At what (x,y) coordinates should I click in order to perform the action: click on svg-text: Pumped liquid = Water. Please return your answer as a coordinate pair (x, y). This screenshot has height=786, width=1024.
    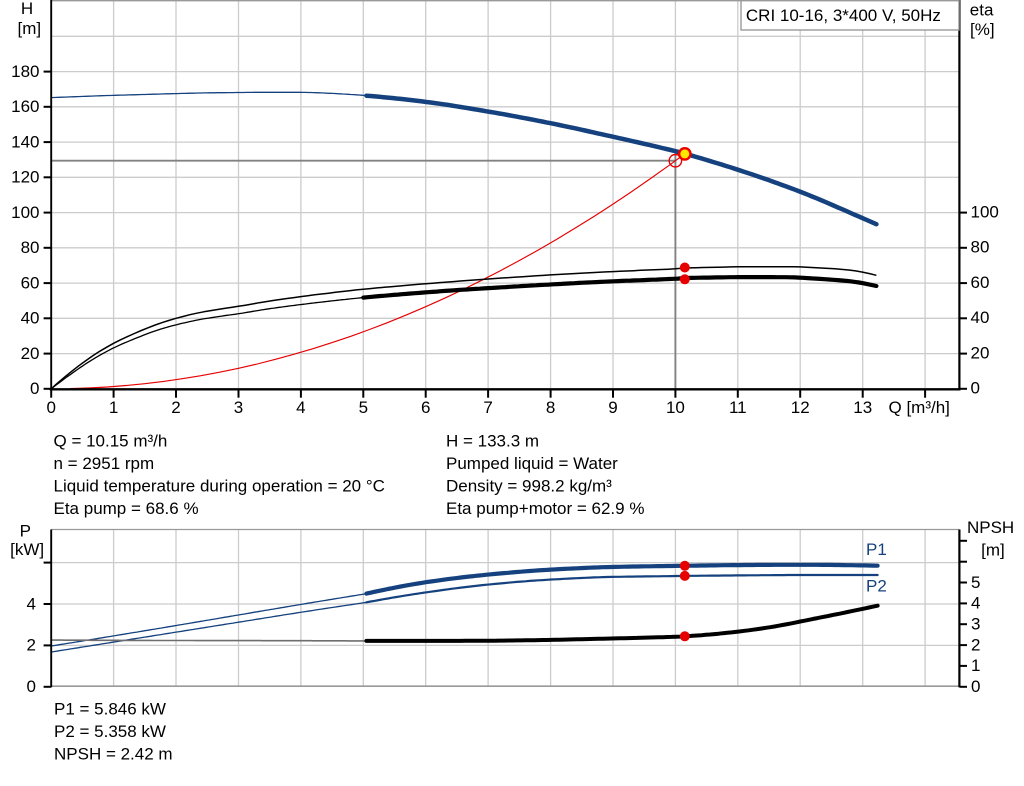
    Looking at the image, I should click on (532, 463).